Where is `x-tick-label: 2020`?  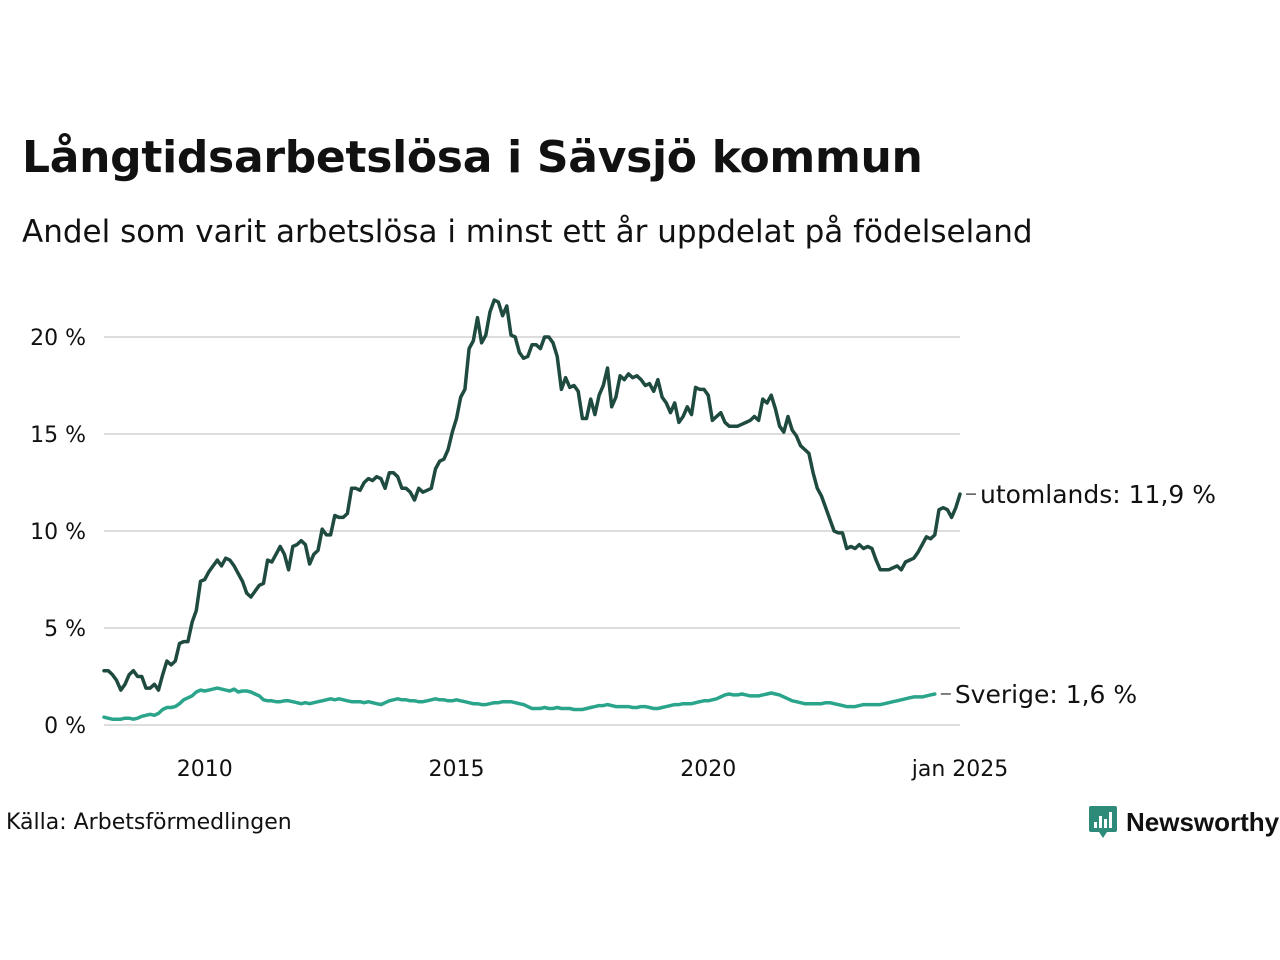
x-tick-label: 2020 is located at coordinates (708, 769).